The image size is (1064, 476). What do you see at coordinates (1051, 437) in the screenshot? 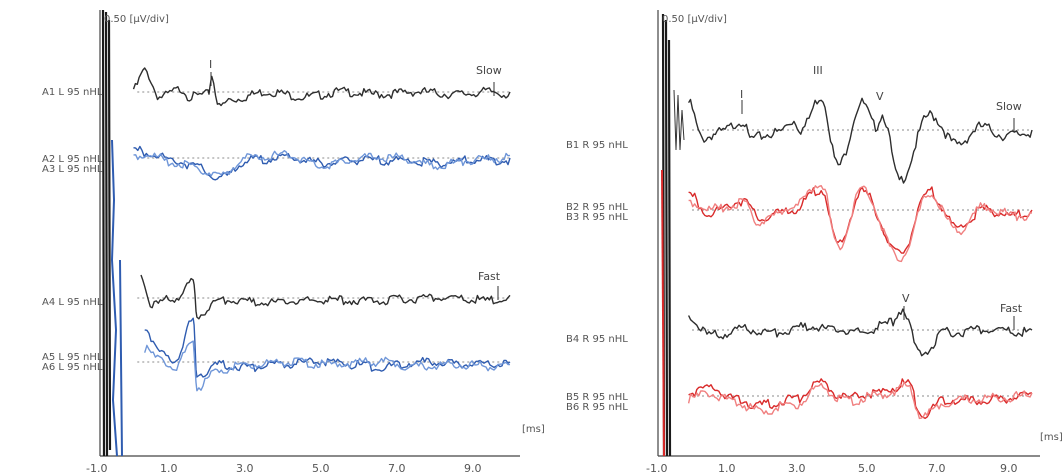
I see `right-x-unit: [ms]` at bounding box center [1051, 437].